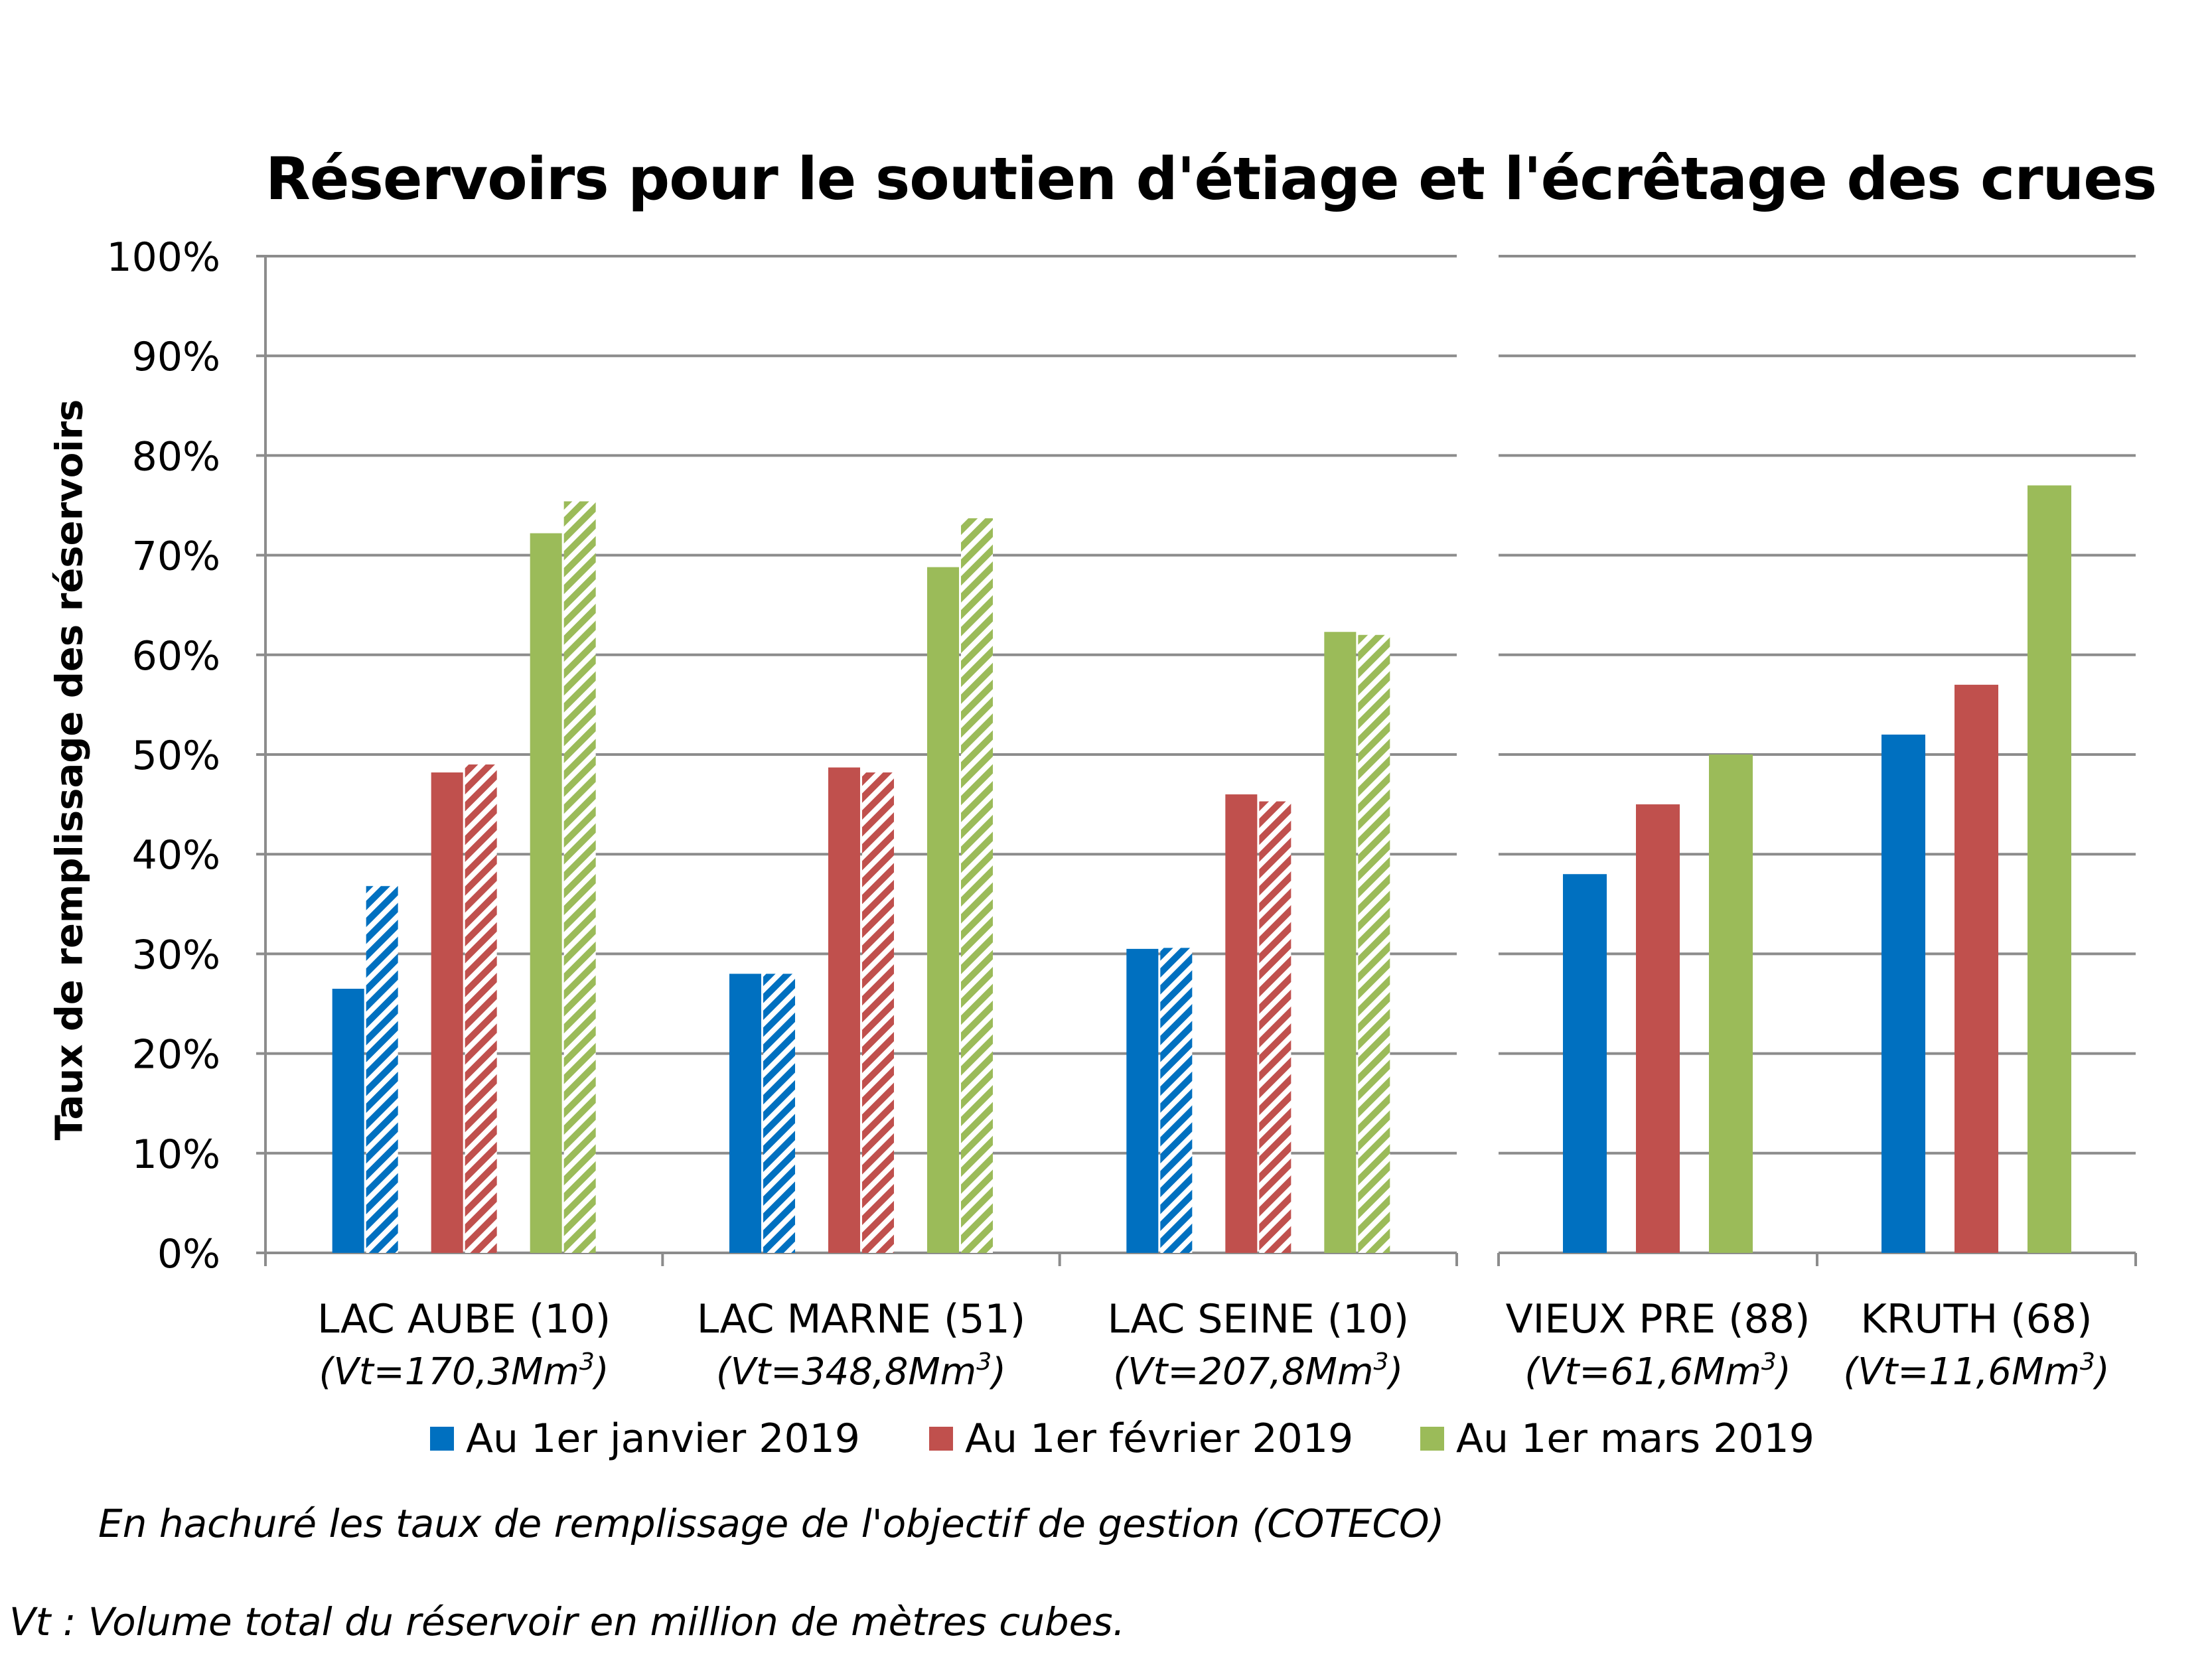 The image size is (2212, 1659). I want to click on y-tick-label: 90%, so click(176, 357).